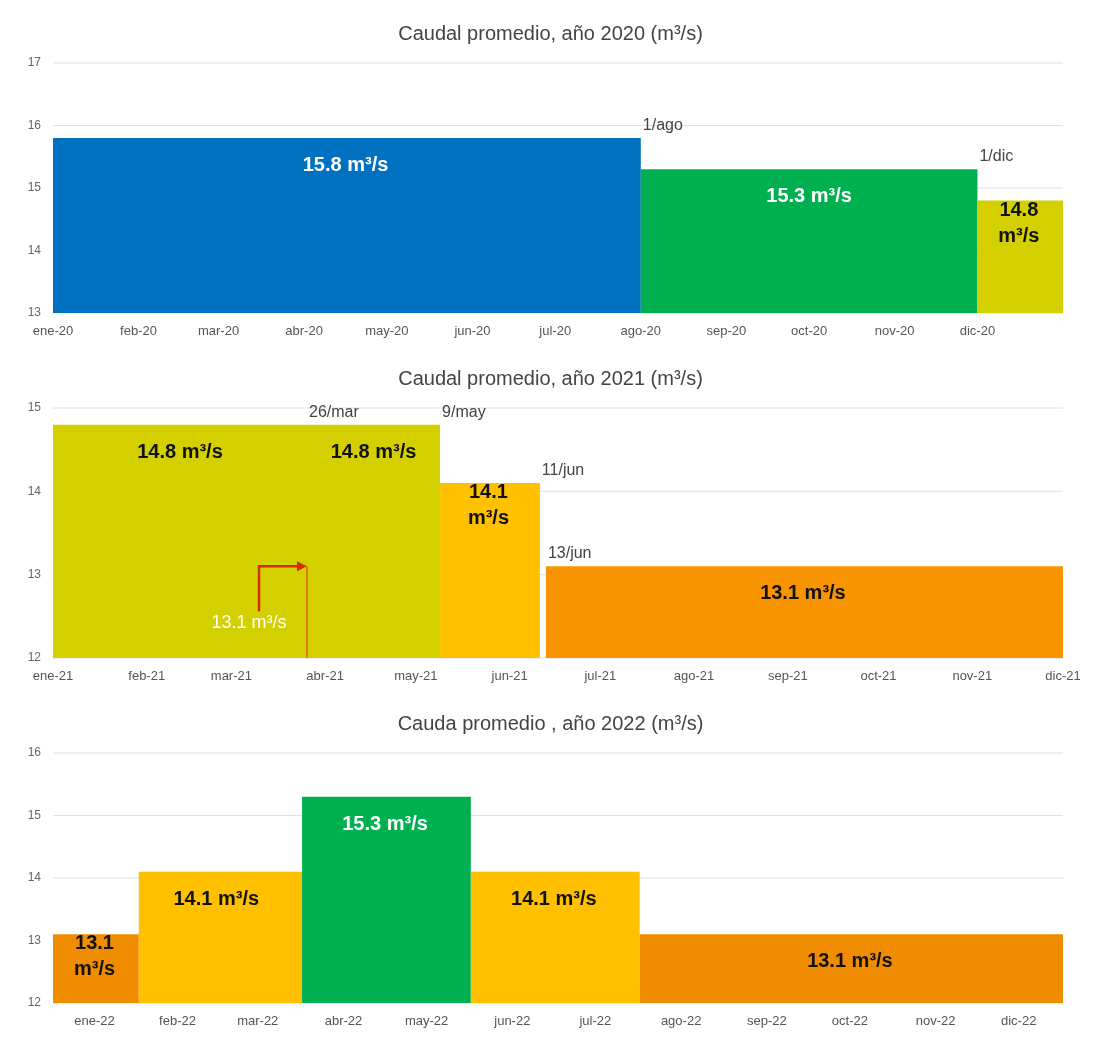  What do you see at coordinates (972, 675) in the screenshot?
I see `x-tick-label: nov-21` at bounding box center [972, 675].